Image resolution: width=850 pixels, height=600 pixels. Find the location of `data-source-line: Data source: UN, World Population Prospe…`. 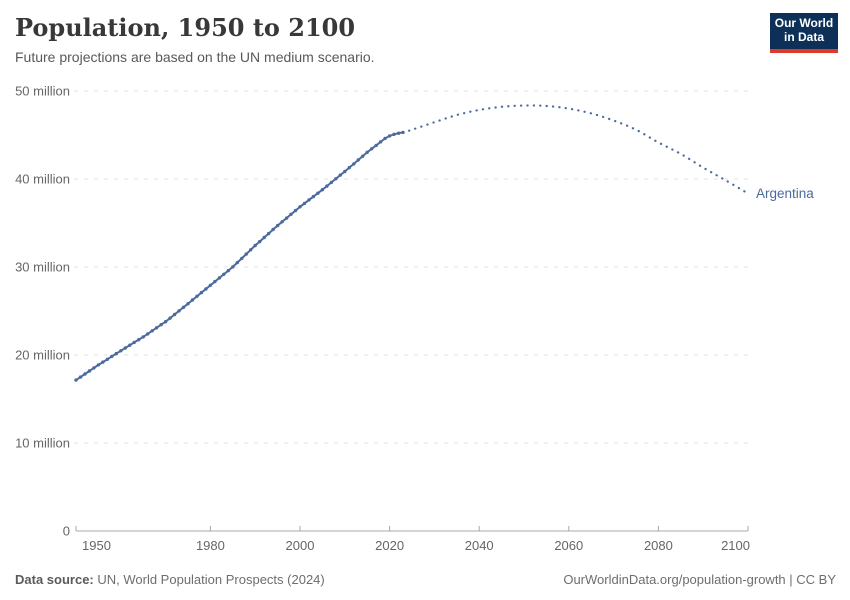

data-source-line: Data source: UN, World Population Prospe… is located at coordinates (170, 579).